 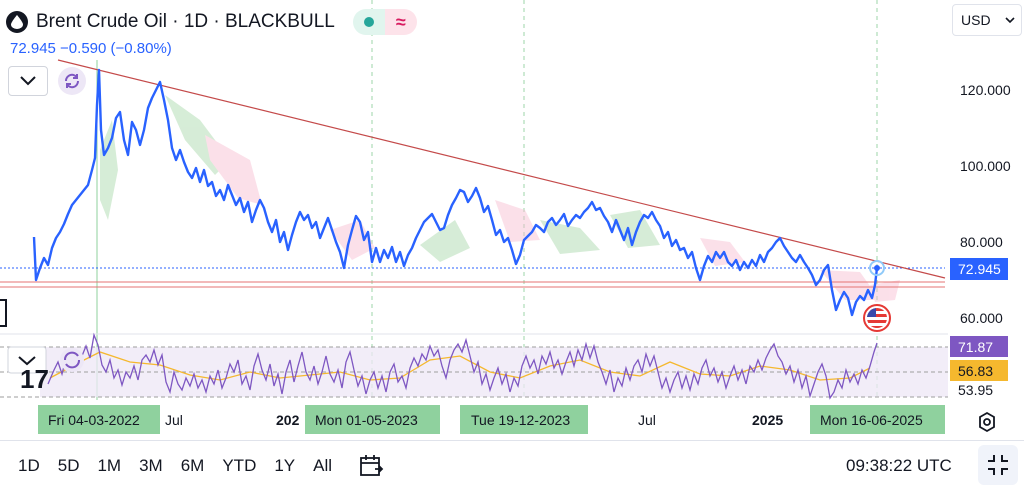 I want to click on price-tick-120: 120.000, so click(x=985, y=90).